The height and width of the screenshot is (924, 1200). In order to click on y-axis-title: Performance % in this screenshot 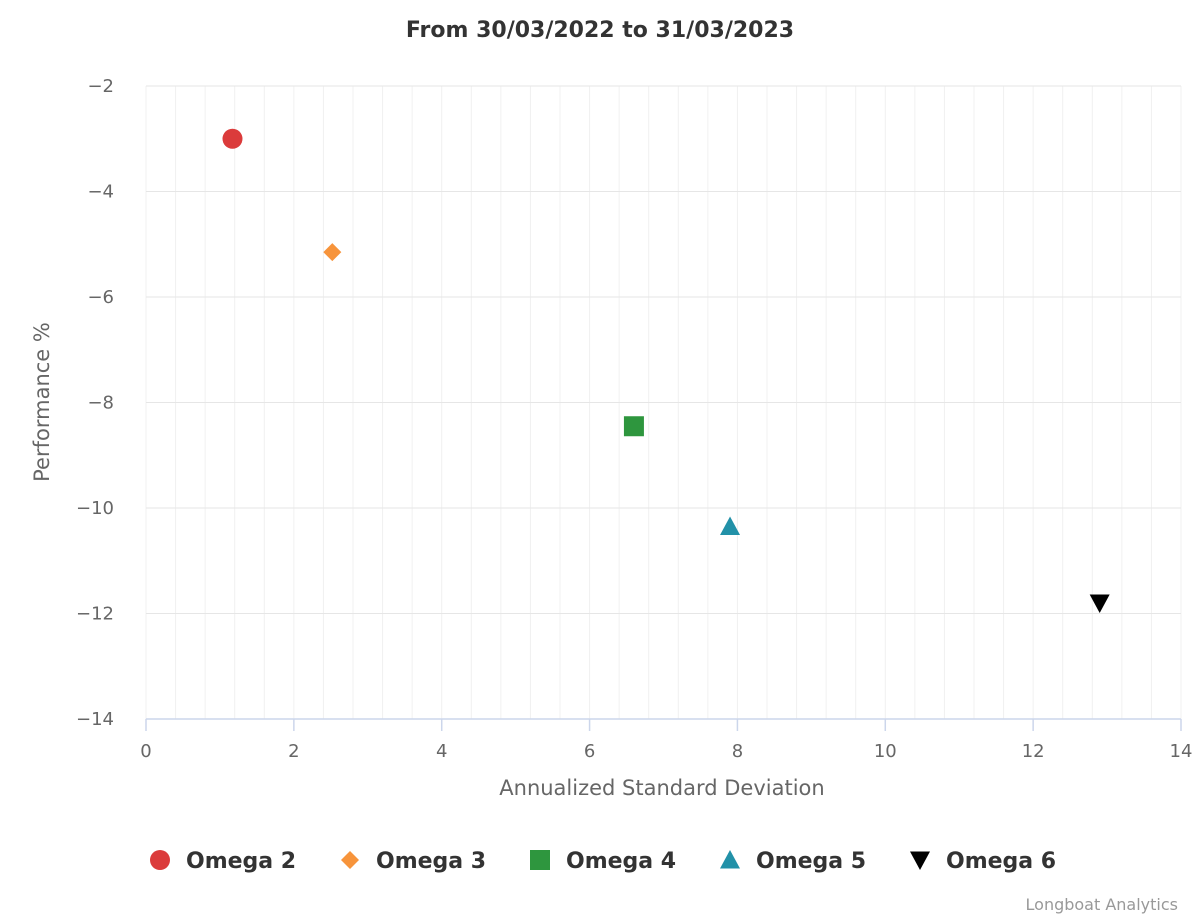, I will do `click(42, 402)`.